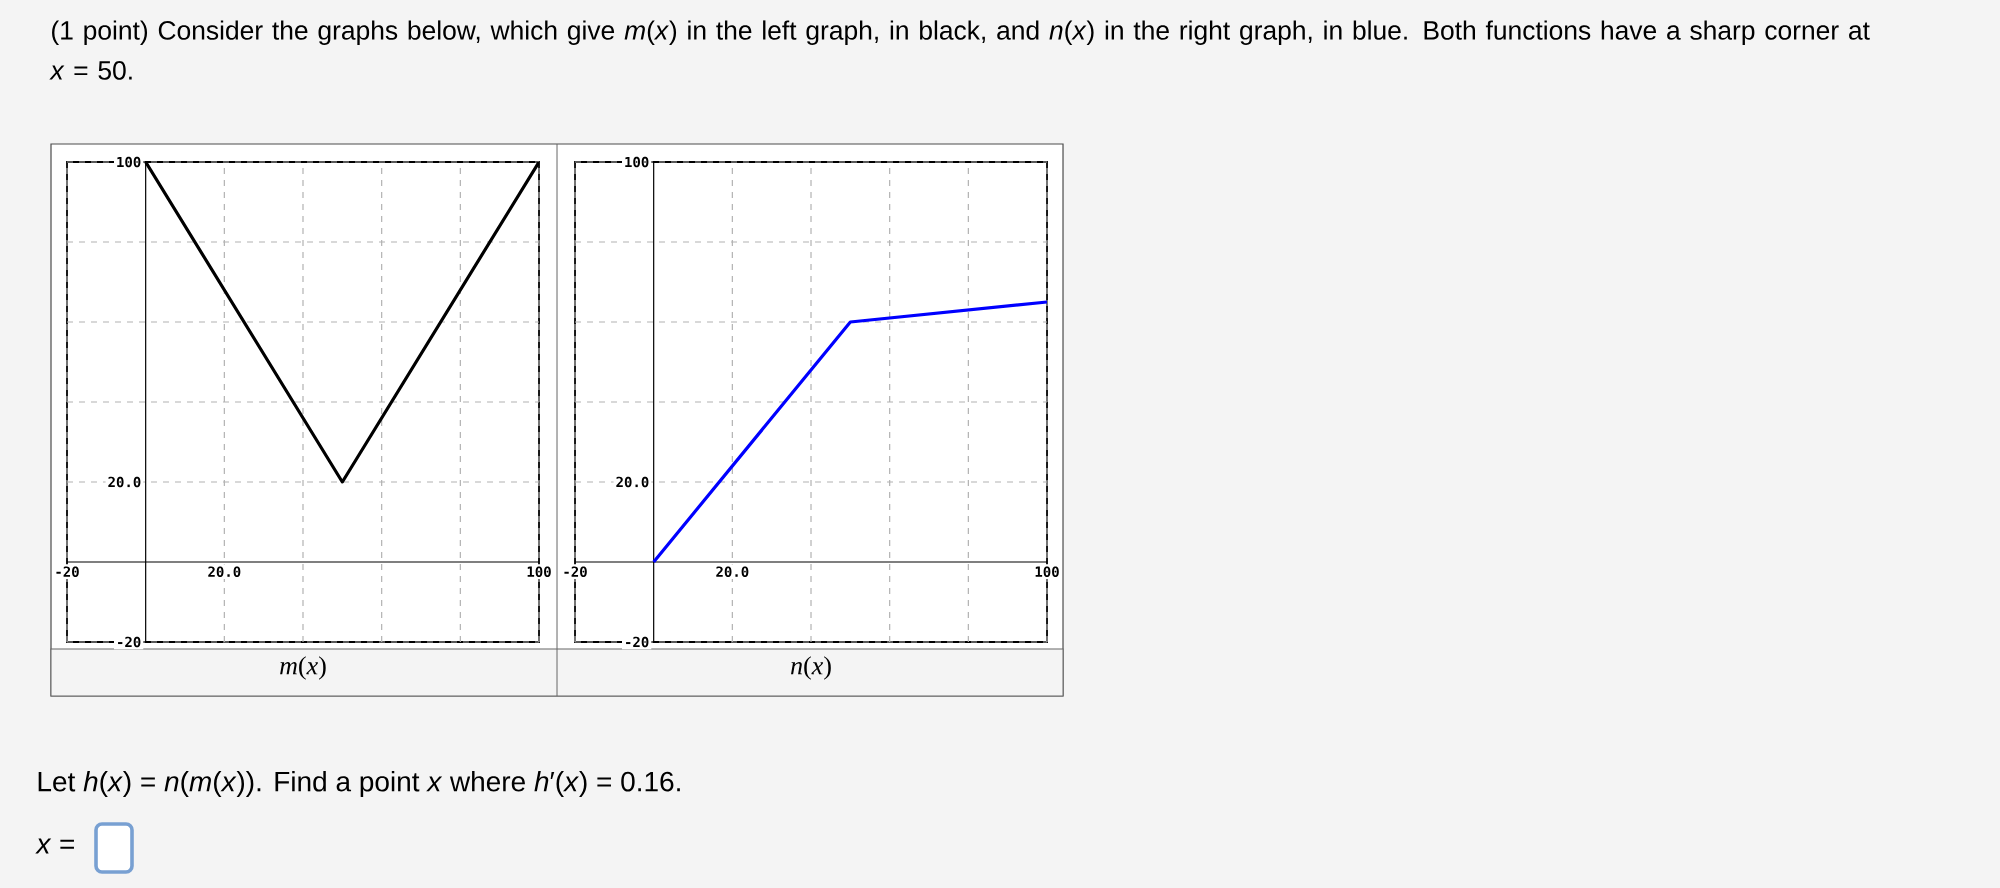  I want to click on x-axis-title: m(x), so click(303, 668).